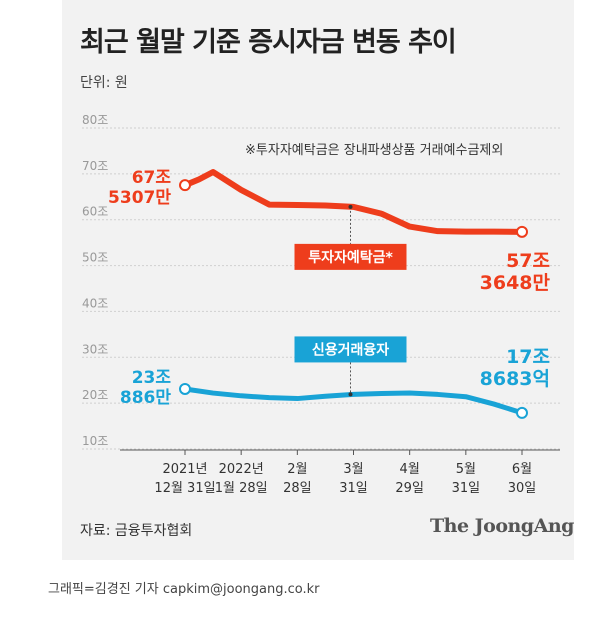 The height and width of the screenshot is (641, 614). I want to click on chart-title: 최근 월말 기준 증시자금 변동 추이, so click(268, 42).